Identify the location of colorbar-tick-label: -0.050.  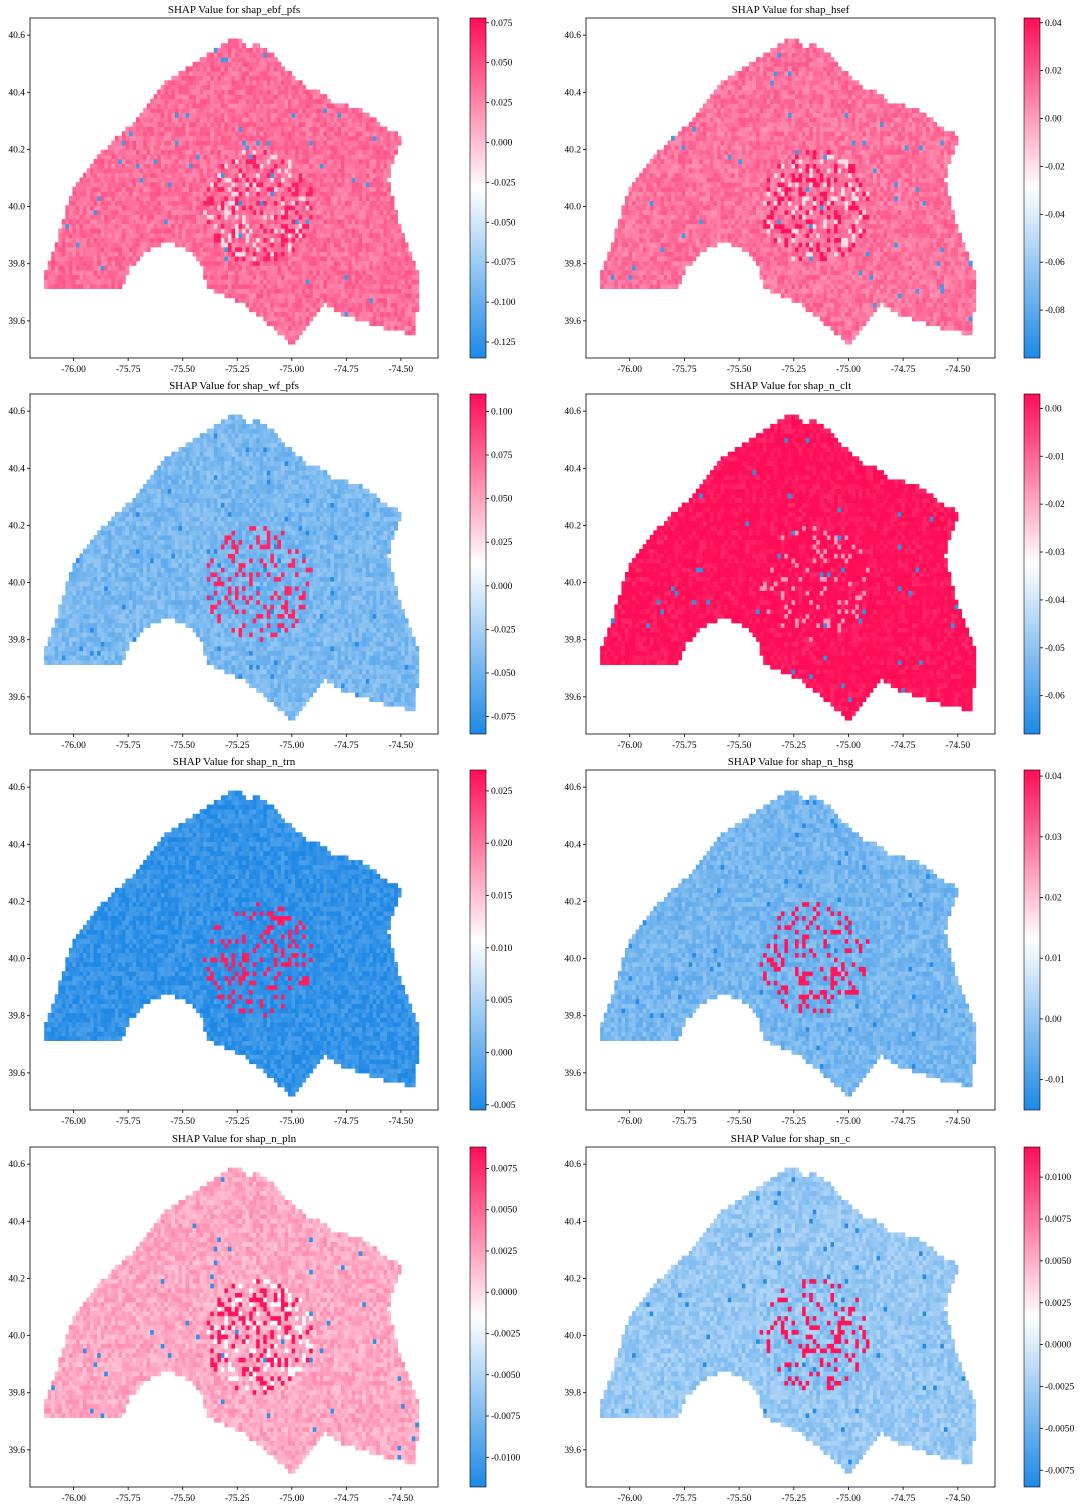
(503, 223).